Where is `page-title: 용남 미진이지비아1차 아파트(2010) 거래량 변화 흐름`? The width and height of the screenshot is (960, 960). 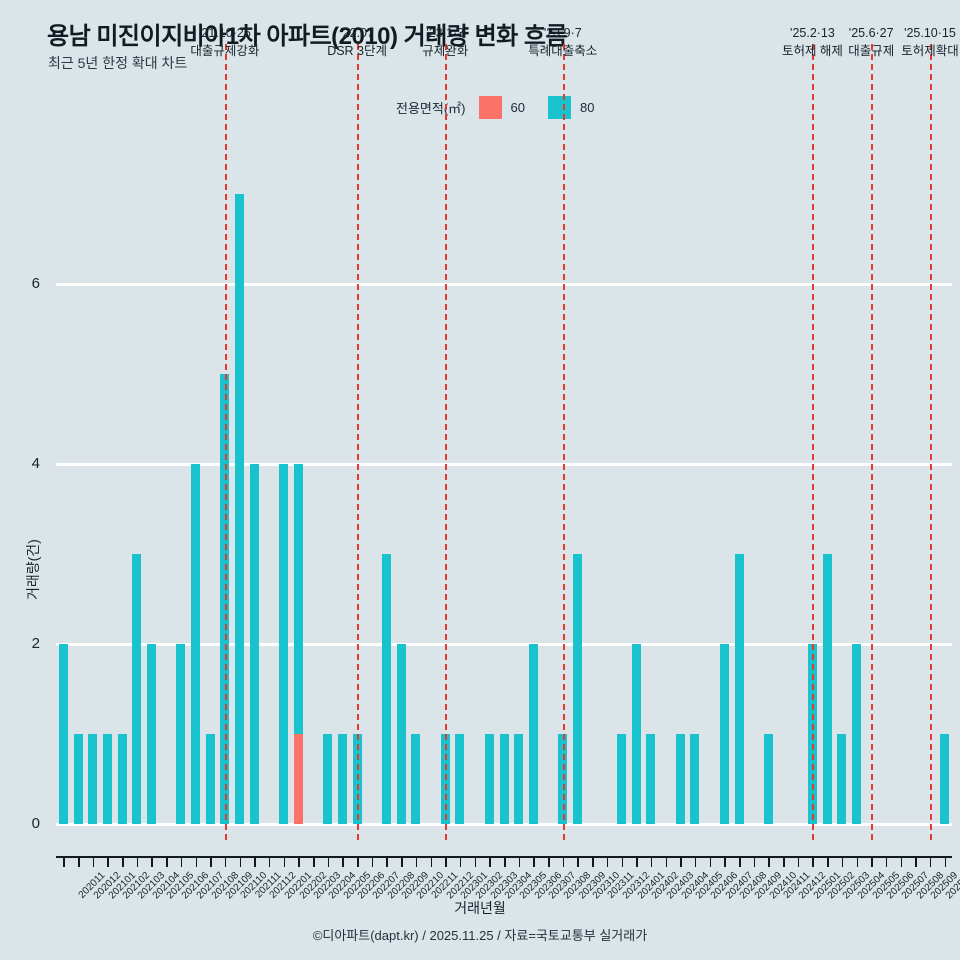 page-title: 용남 미진이지비아1차 아파트(2010) 거래량 변화 흐름 is located at coordinates (307, 36).